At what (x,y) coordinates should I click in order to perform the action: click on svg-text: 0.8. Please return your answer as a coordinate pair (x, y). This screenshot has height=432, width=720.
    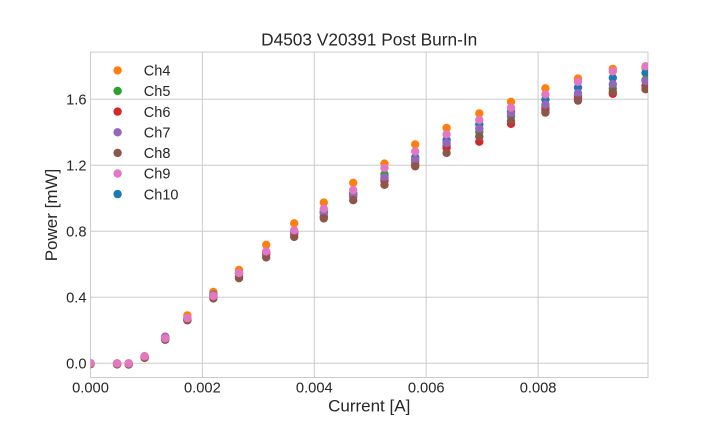
    Looking at the image, I should click on (76, 232).